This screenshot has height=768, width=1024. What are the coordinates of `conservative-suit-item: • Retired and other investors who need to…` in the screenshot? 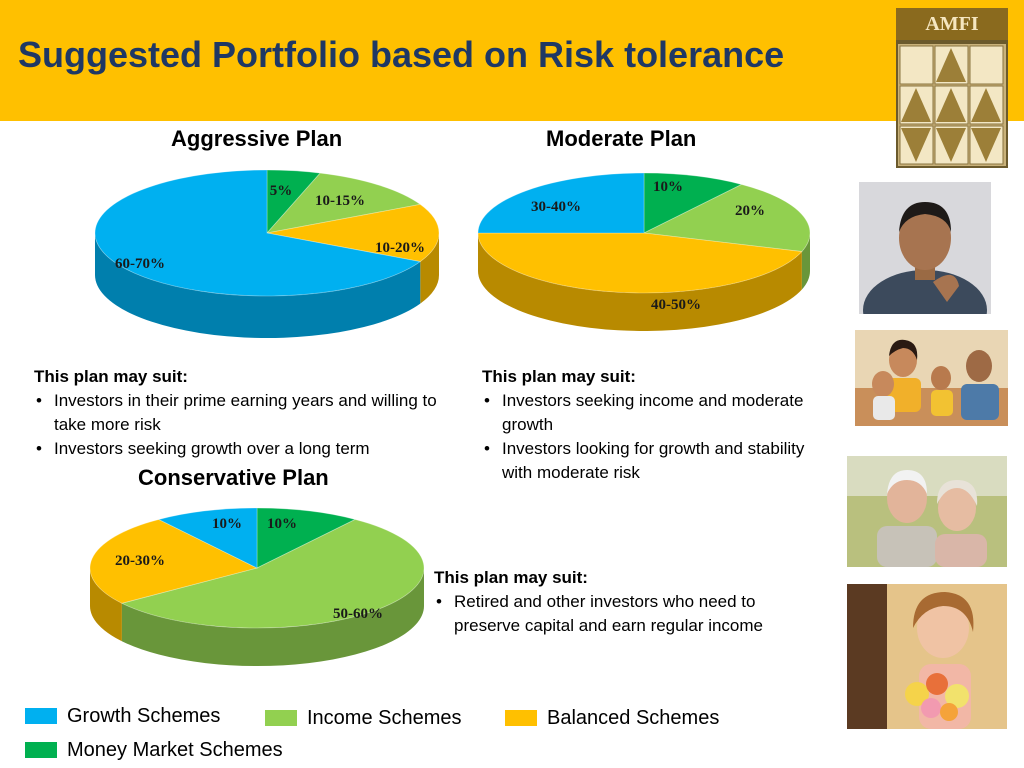 It's located at (619, 614).